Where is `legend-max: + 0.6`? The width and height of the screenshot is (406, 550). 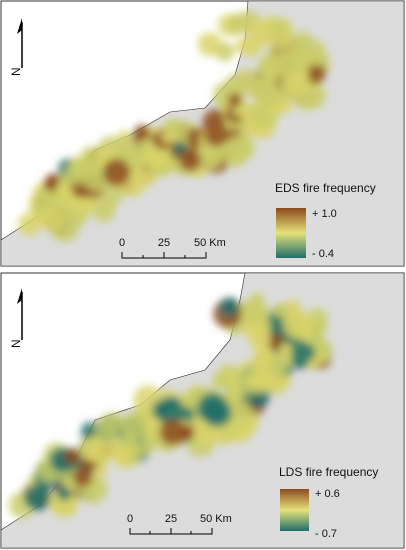
legend-max: + 0.6 is located at coordinates (327, 494).